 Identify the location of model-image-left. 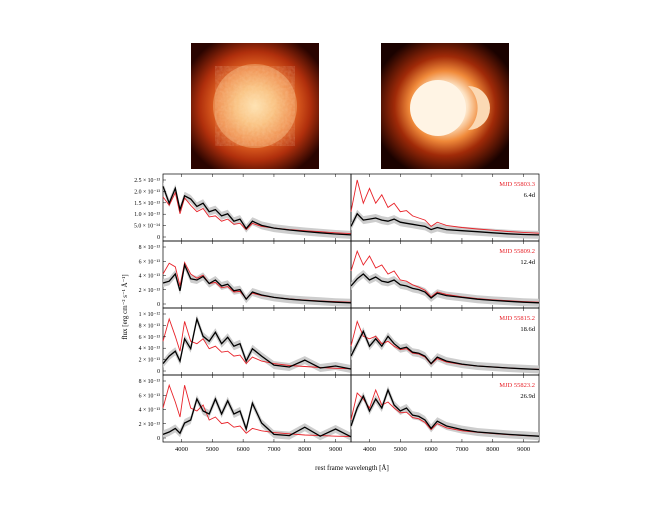
(255, 106).